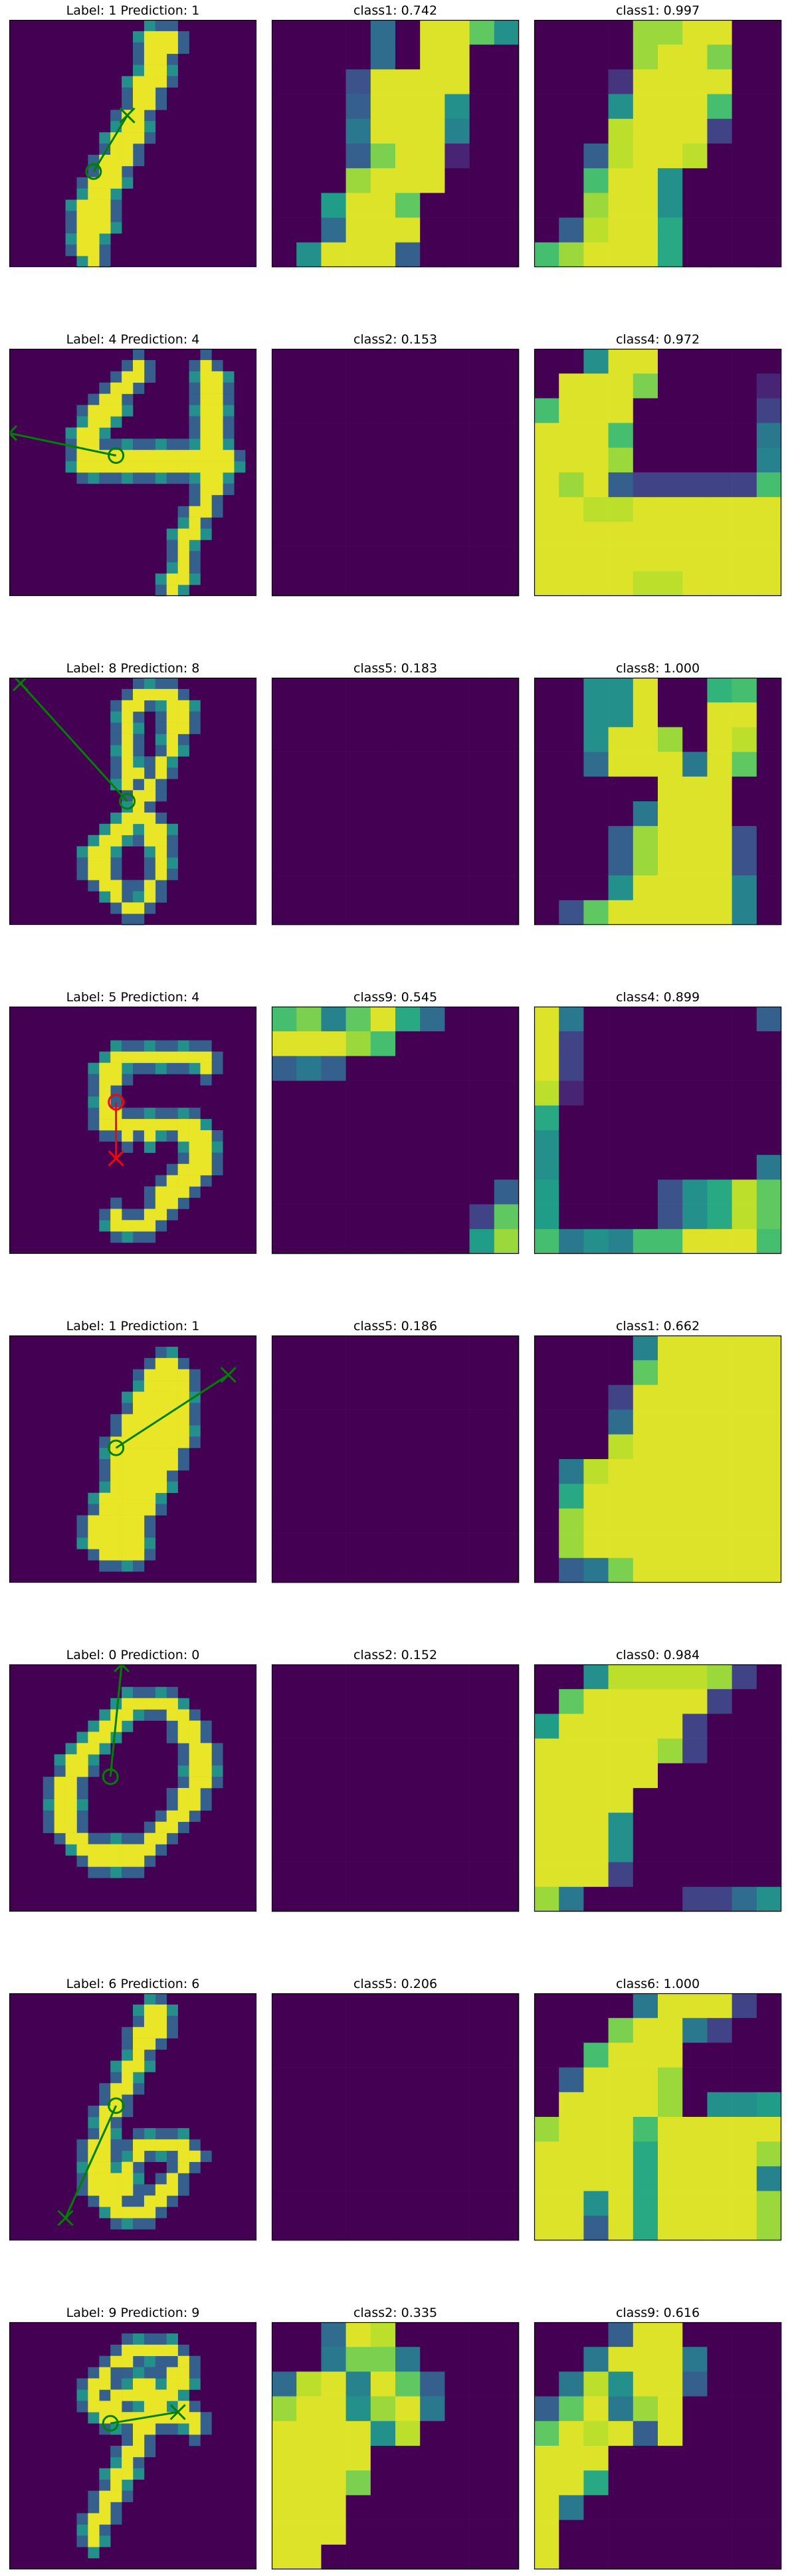 The height and width of the screenshot is (2576, 790). What do you see at coordinates (658, 339) in the screenshot?
I see `class-map-b-title: class4: 0.972` at bounding box center [658, 339].